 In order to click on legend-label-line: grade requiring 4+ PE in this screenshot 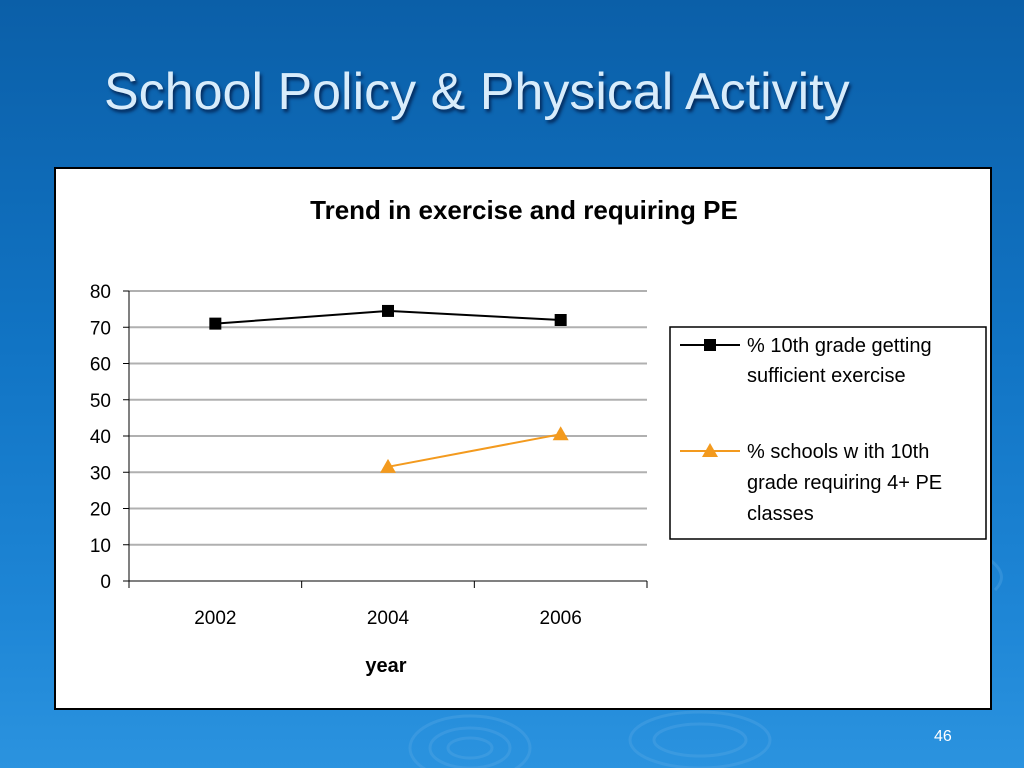, I will do `click(844, 483)`.